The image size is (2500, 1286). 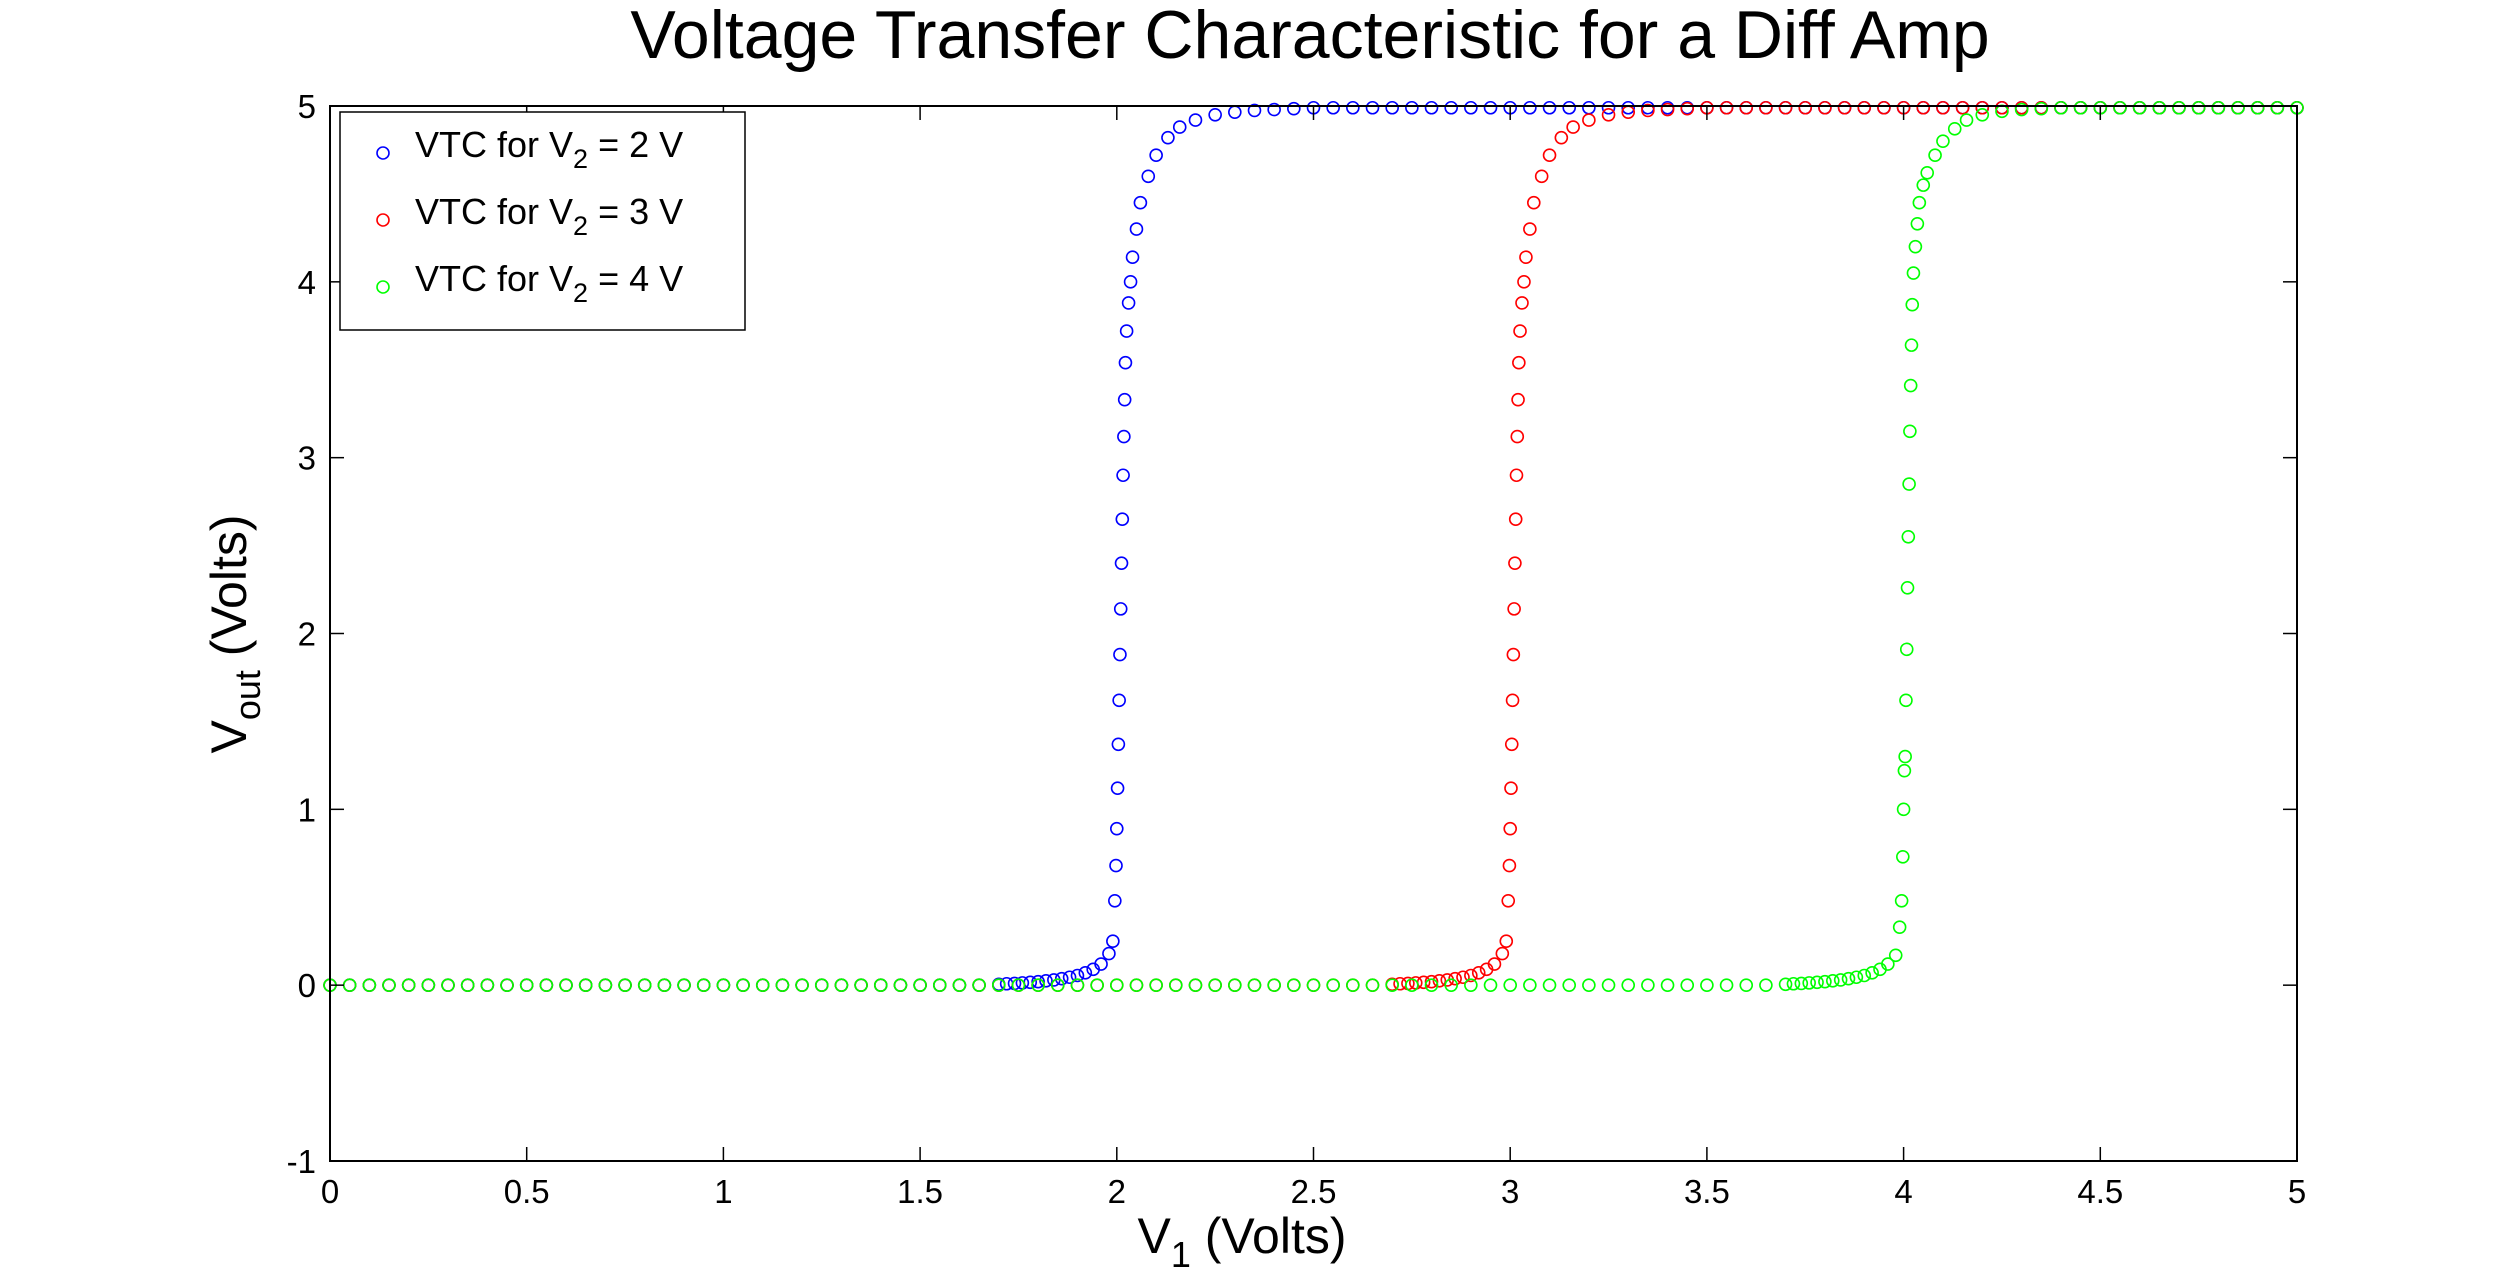 What do you see at coordinates (529, 149) in the screenshot?
I see `legend-item-v2-2v: VTC for V2 = 2 V` at bounding box center [529, 149].